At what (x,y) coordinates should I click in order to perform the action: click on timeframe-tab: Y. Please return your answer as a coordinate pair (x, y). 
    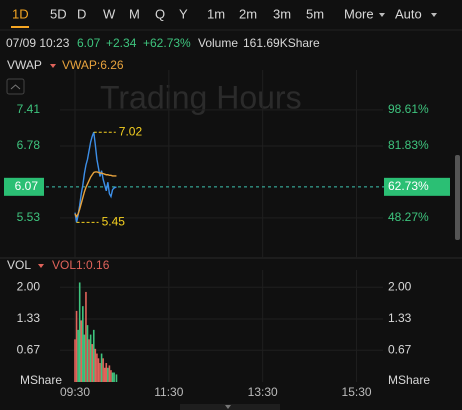
    Looking at the image, I should click on (183, 13).